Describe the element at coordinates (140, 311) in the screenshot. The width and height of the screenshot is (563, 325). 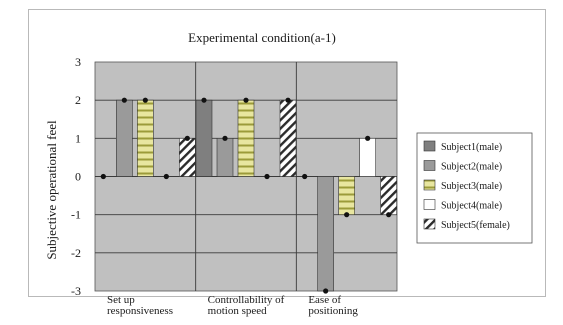
I see `category-label: responsiveness` at that location.